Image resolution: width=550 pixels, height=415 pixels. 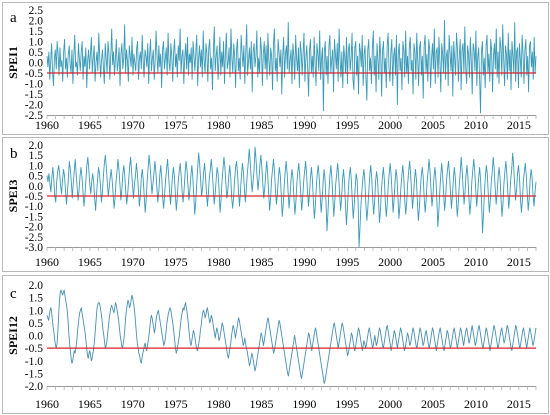 I want to click on y-axis-title: SPEI1, so click(x=13, y=62).